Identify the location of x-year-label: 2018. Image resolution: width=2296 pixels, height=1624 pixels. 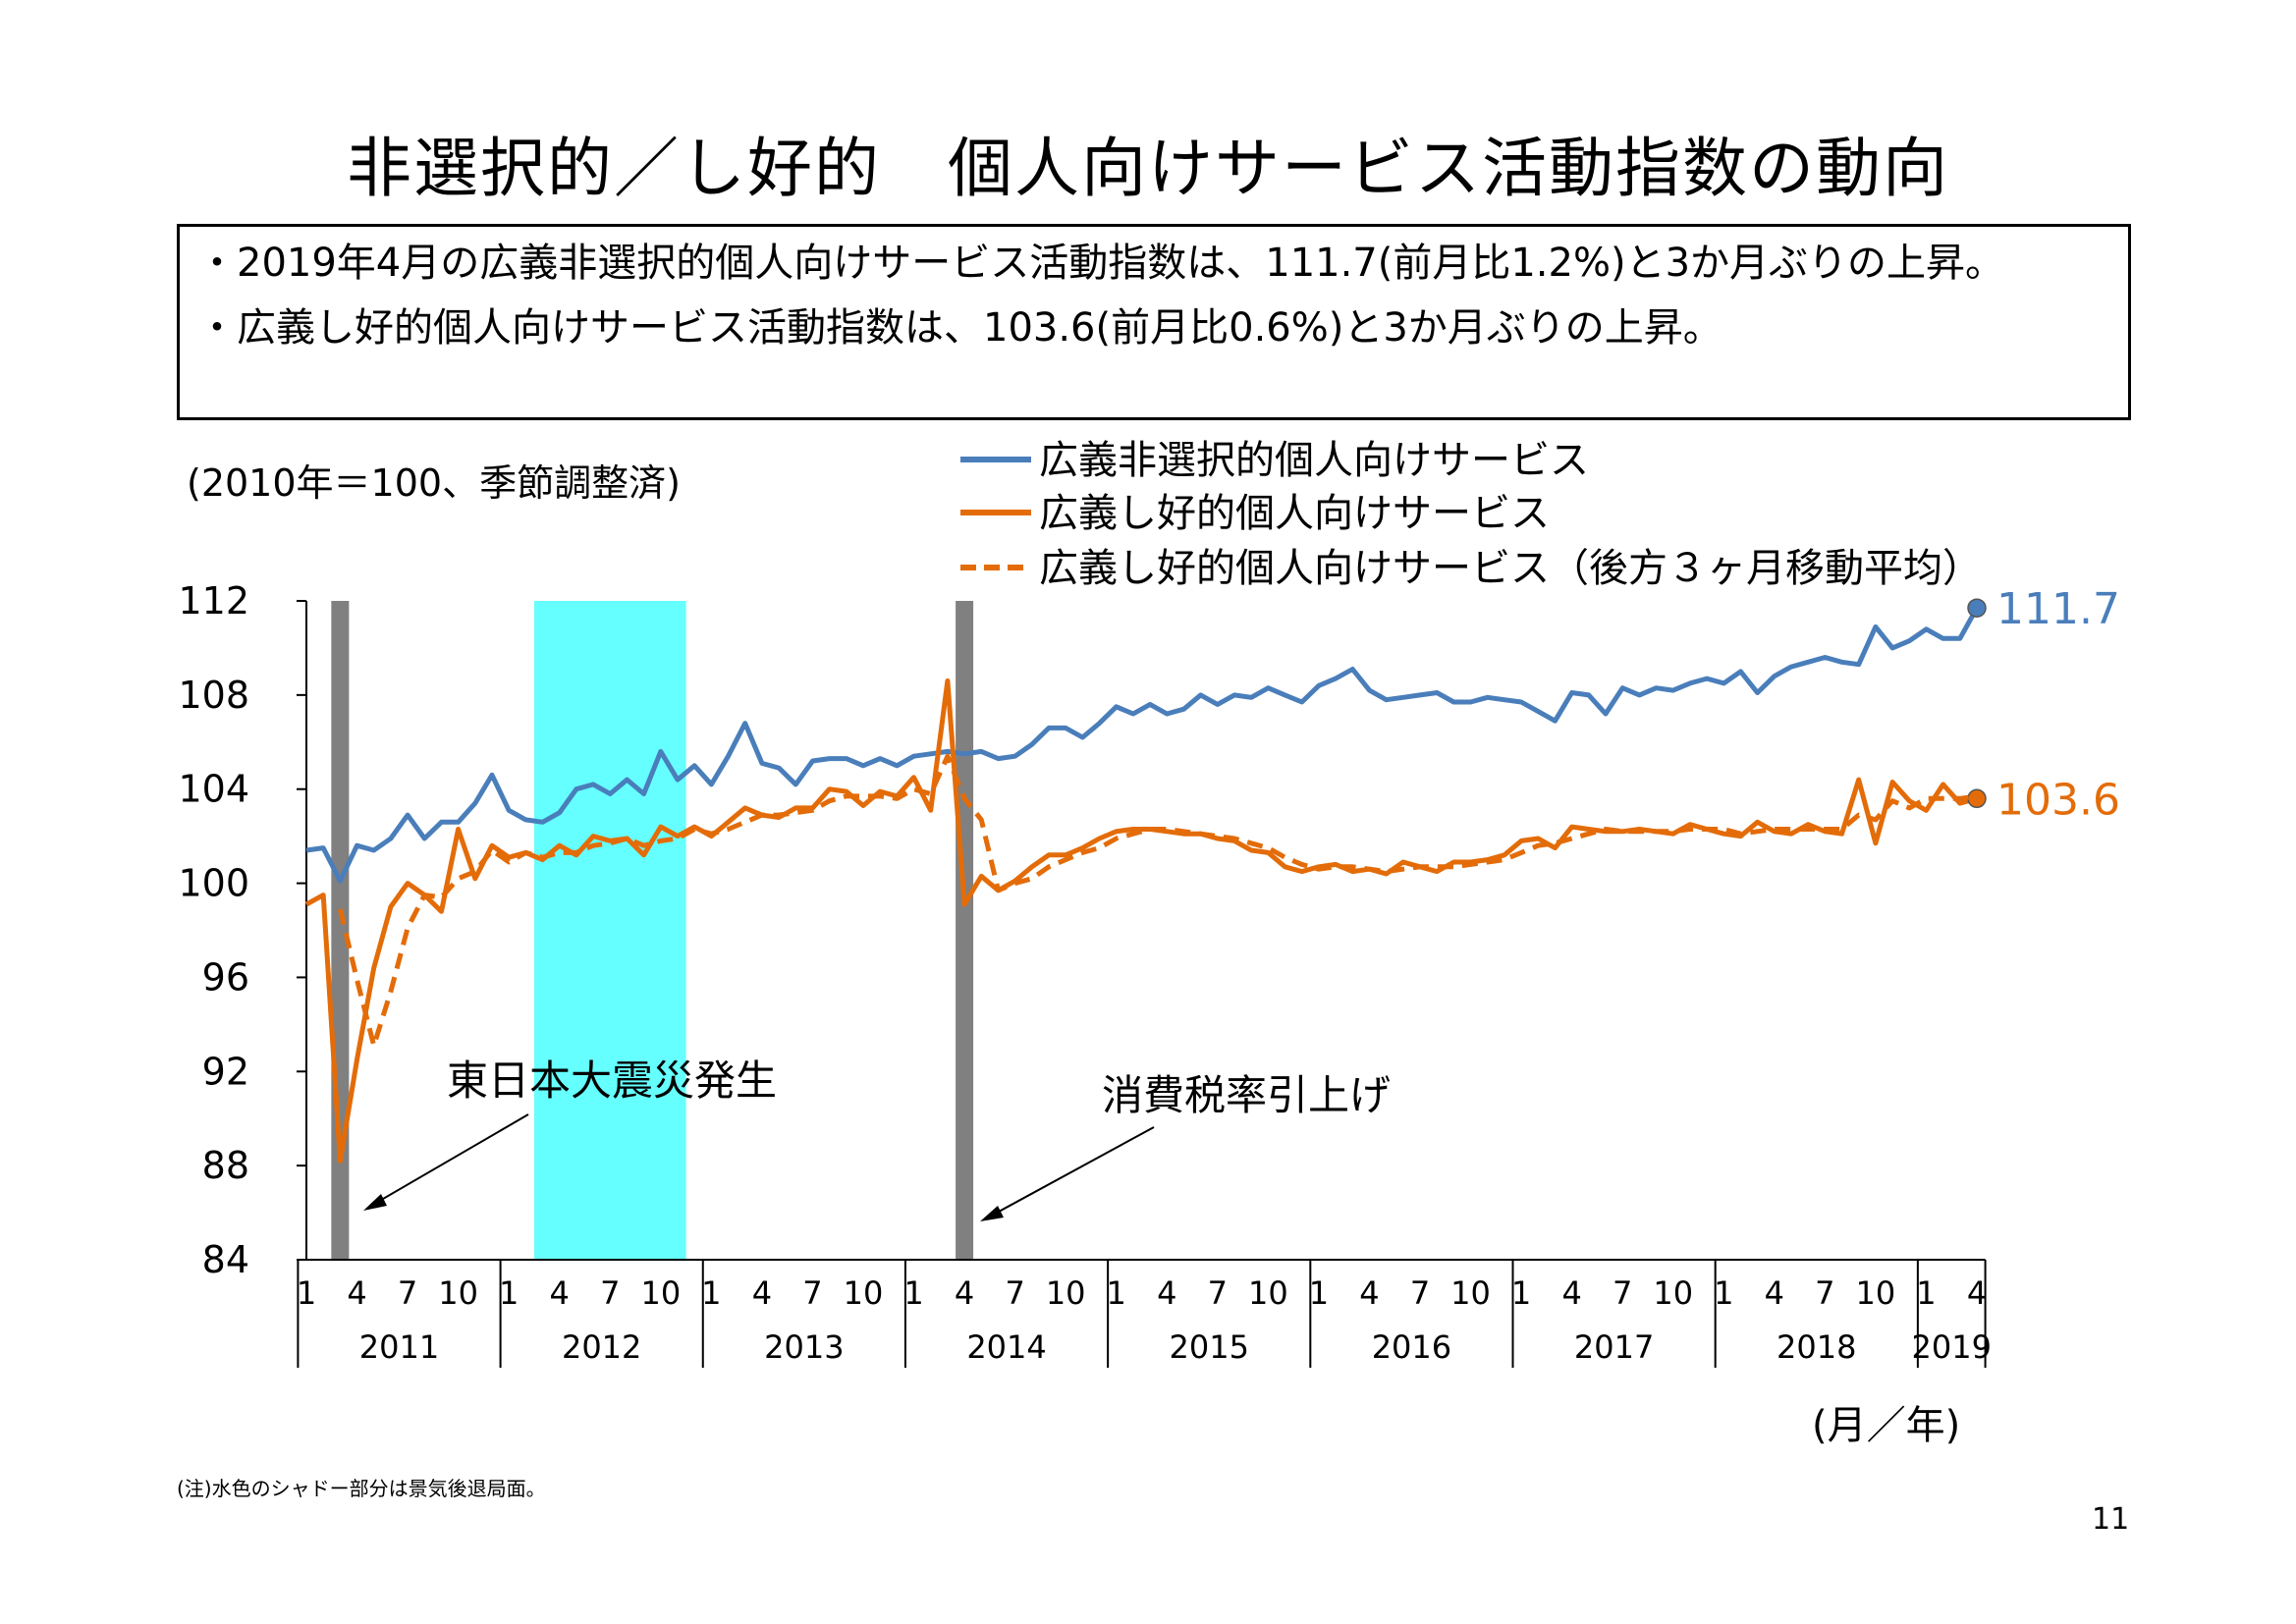
(1816, 1347).